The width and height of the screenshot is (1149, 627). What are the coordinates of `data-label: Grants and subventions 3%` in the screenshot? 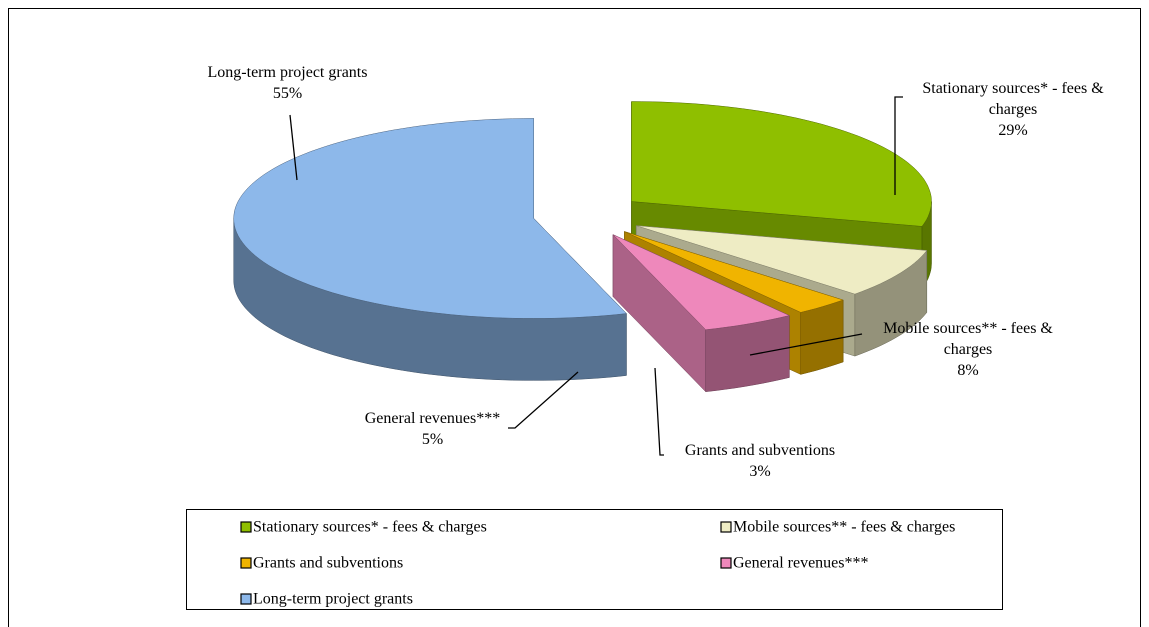 It's located at (760, 461).